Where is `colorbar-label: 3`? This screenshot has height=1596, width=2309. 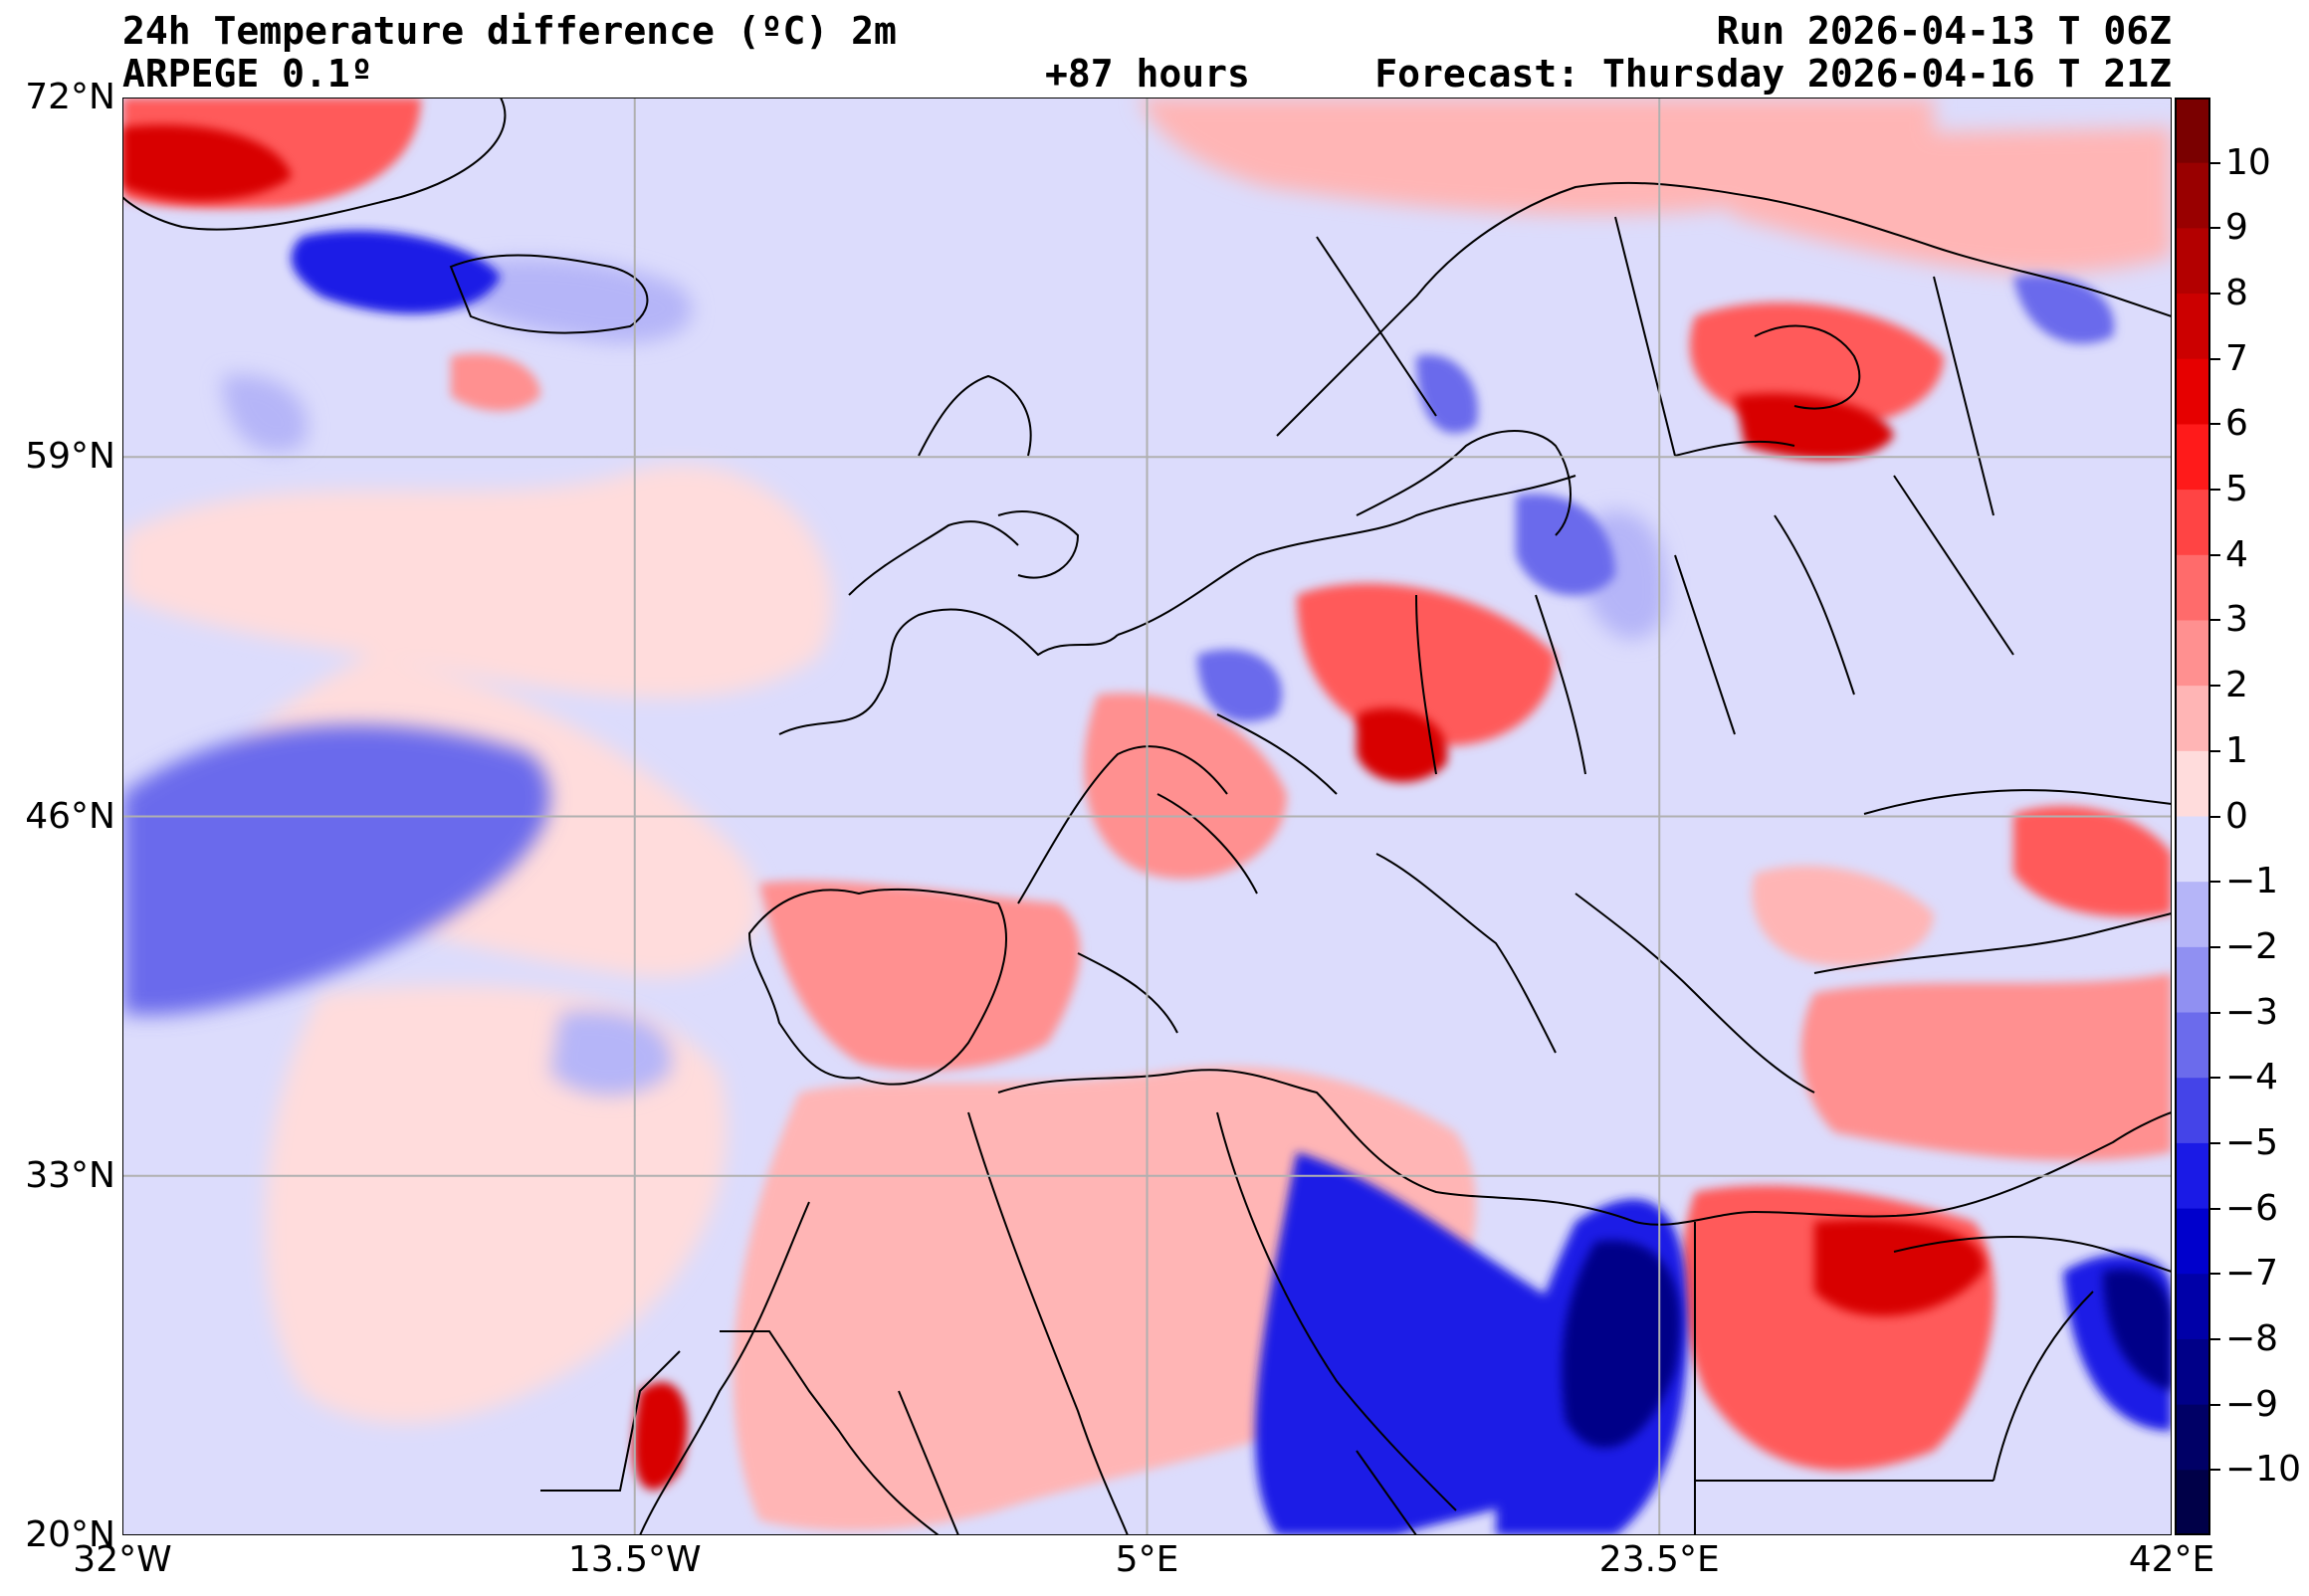 colorbar-label: 3 is located at coordinates (2236, 620).